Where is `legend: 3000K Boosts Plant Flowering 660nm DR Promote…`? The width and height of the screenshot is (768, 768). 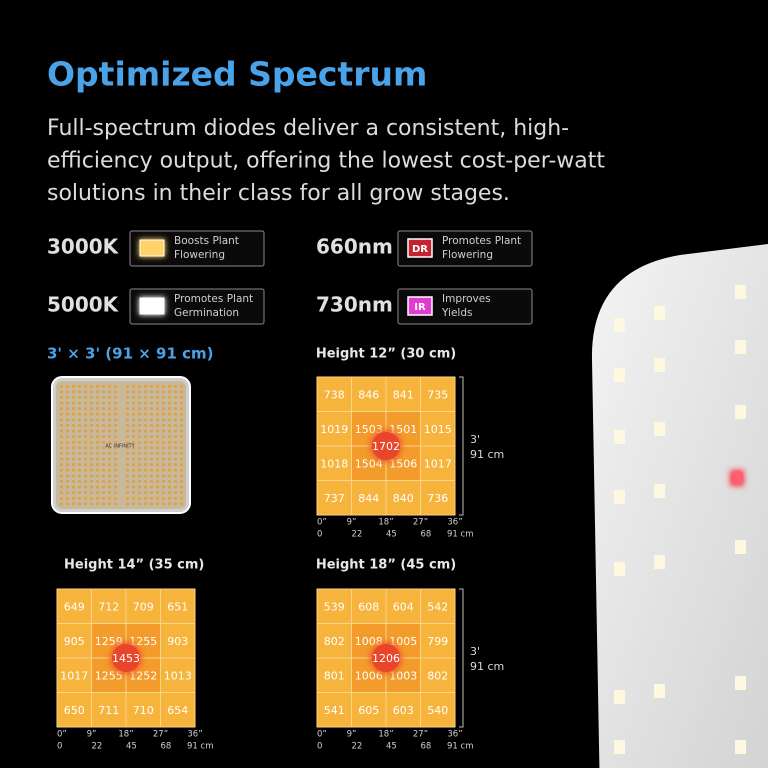 legend: 3000K Boosts Plant Flowering 660nm DR Promote… is located at coordinates (290, 277).